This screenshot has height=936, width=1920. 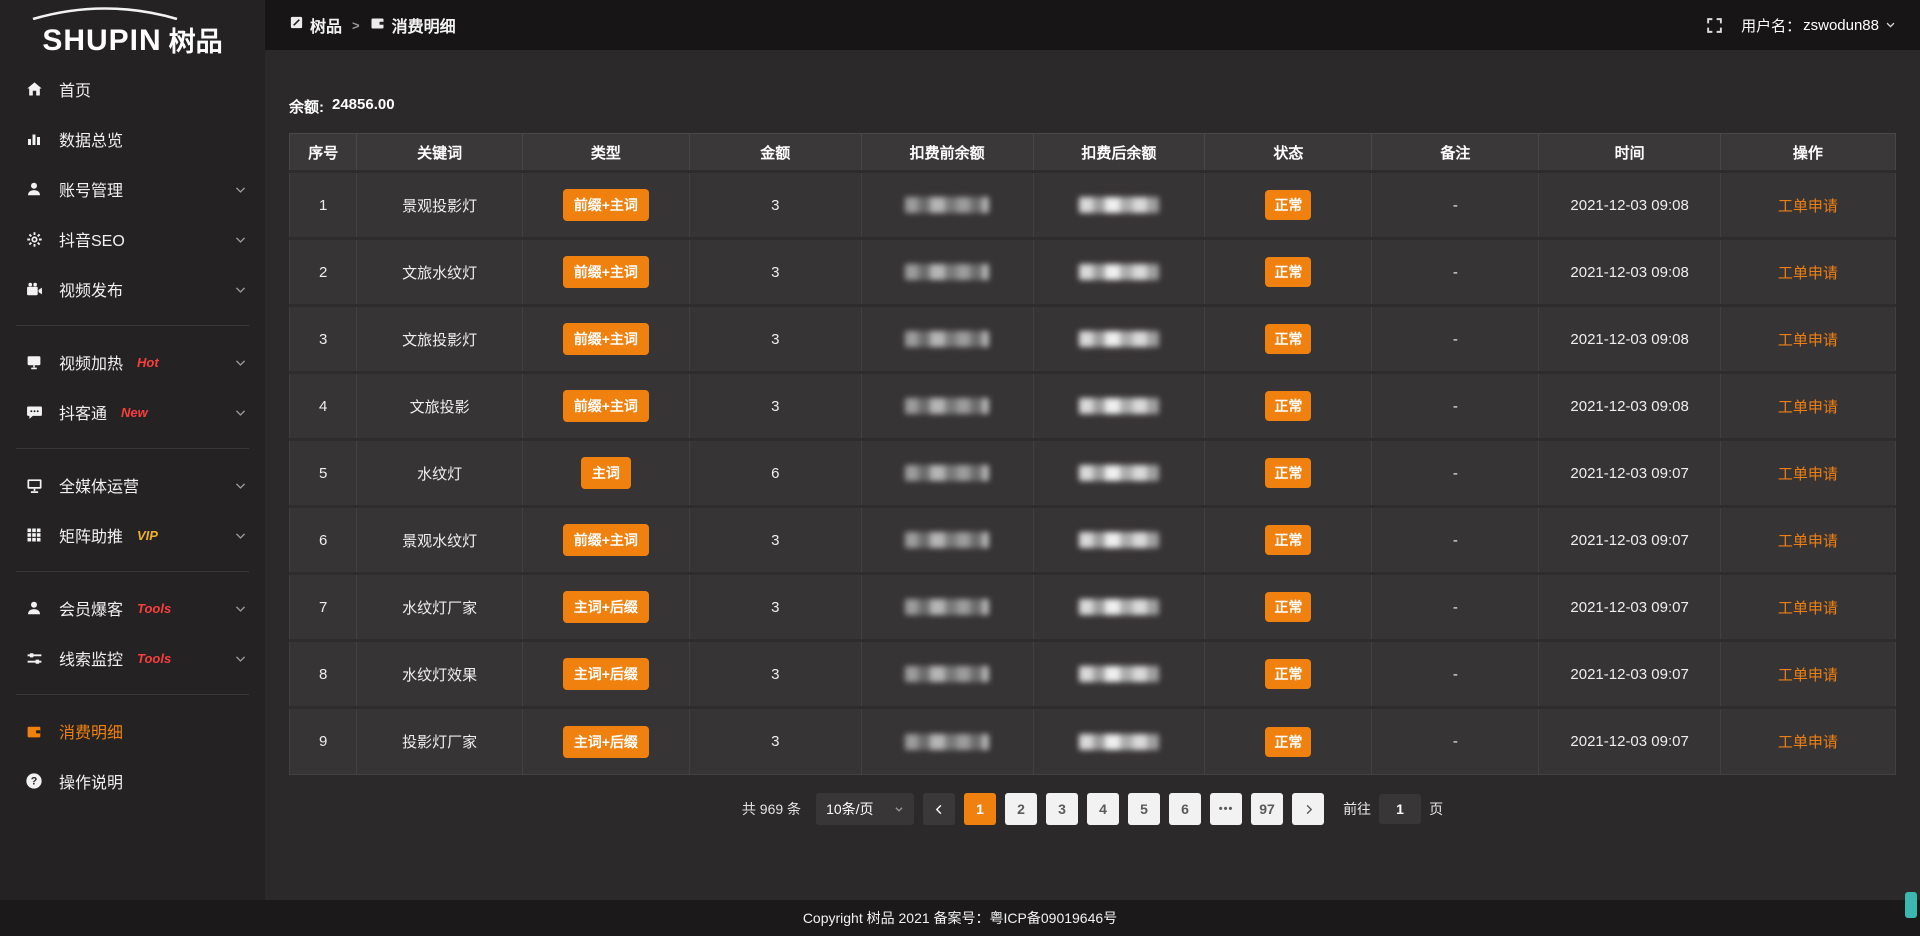 What do you see at coordinates (132, 781) in the screenshot?
I see `sidebar-item-instructions: ? 操作说明` at bounding box center [132, 781].